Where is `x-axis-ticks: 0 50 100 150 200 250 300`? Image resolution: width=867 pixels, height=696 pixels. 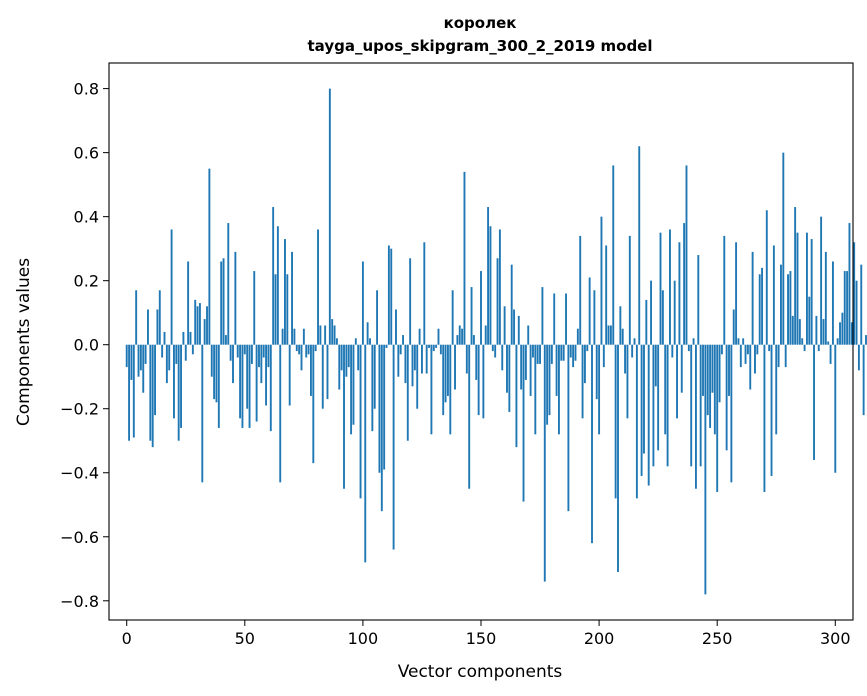
x-axis-ticks: 0 50 100 150 200 250 300 is located at coordinates (486, 634).